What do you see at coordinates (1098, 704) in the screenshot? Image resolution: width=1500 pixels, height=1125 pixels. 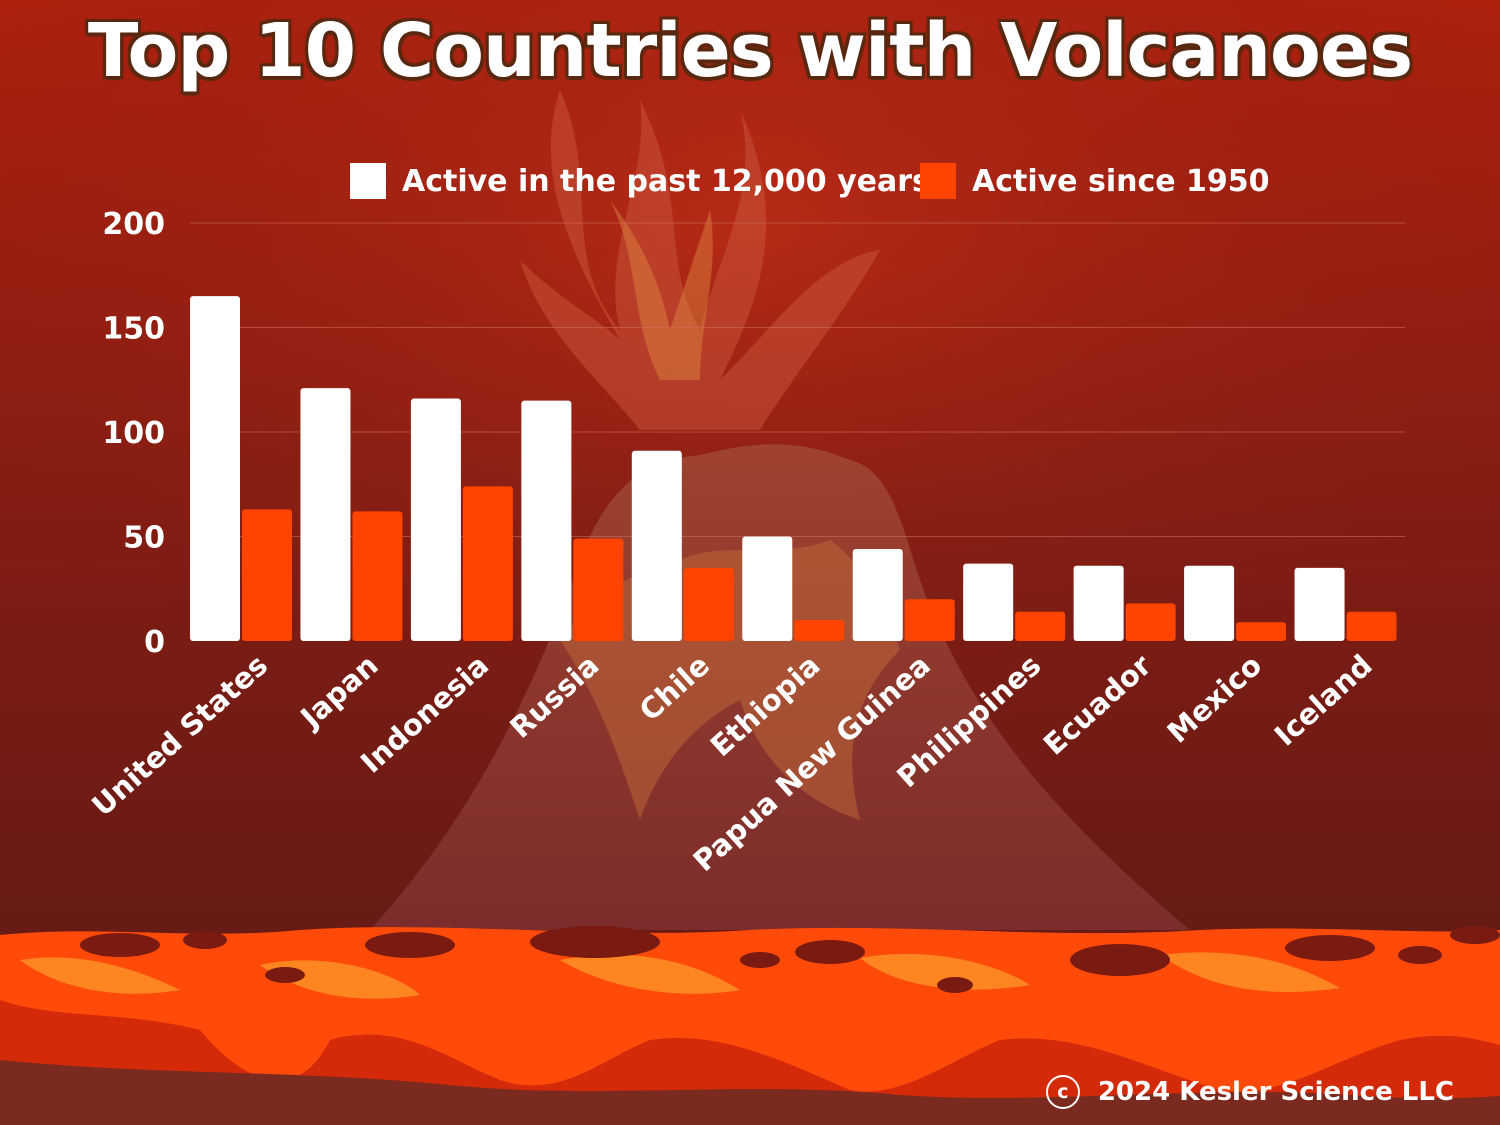 I see `x-category-label: Ecuador` at bounding box center [1098, 704].